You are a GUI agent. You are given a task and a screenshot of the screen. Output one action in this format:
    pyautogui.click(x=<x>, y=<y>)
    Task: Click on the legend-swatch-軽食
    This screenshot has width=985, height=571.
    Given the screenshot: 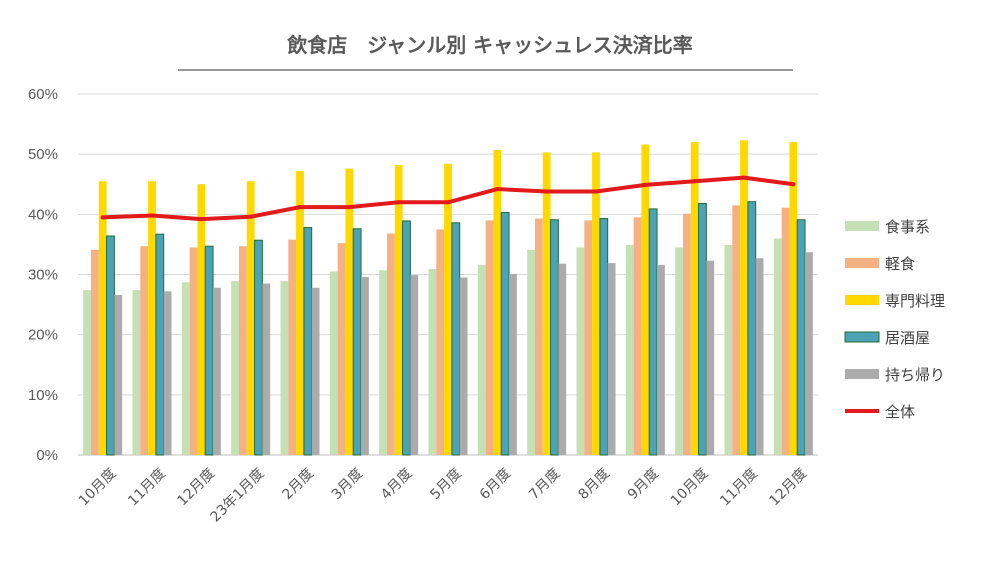 What is the action you would take?
    pyautogui.click(x=862, y=263)
    